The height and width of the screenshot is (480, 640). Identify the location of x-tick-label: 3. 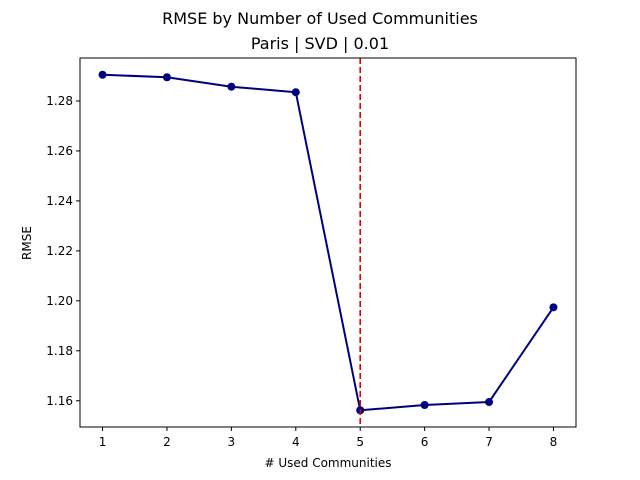
(232, 442).